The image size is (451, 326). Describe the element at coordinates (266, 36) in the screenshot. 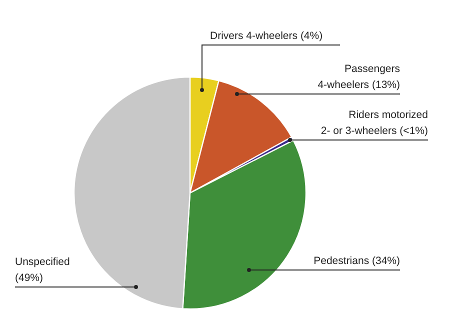

I see `slice-label: Drivers 4-wheelers (4%)` at that location.